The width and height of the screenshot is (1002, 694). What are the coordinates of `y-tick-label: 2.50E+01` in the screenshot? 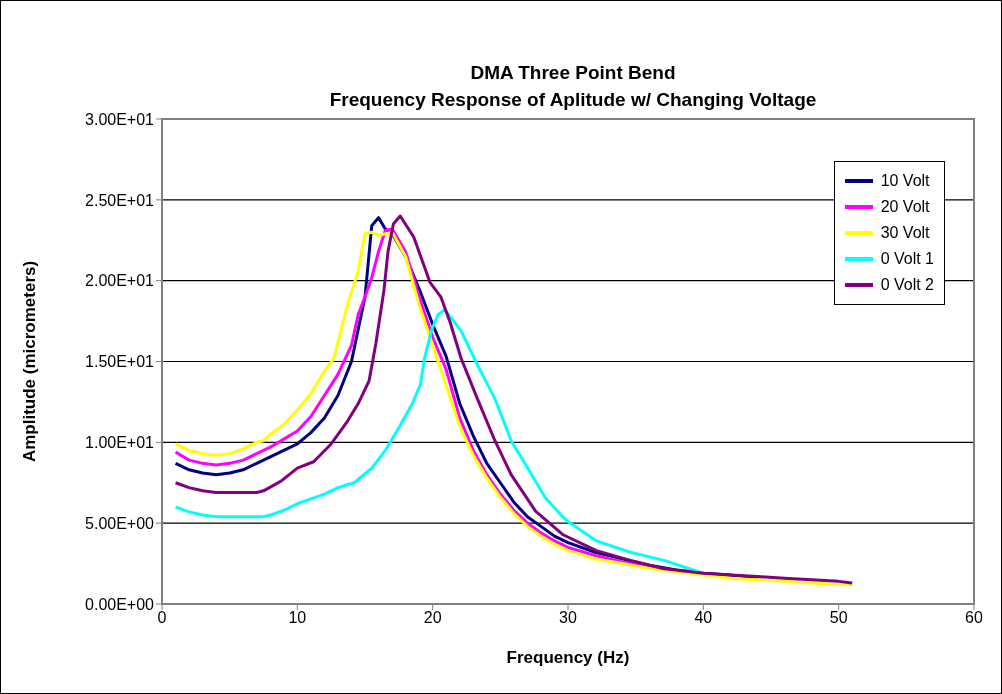 It's located at (120, 200).